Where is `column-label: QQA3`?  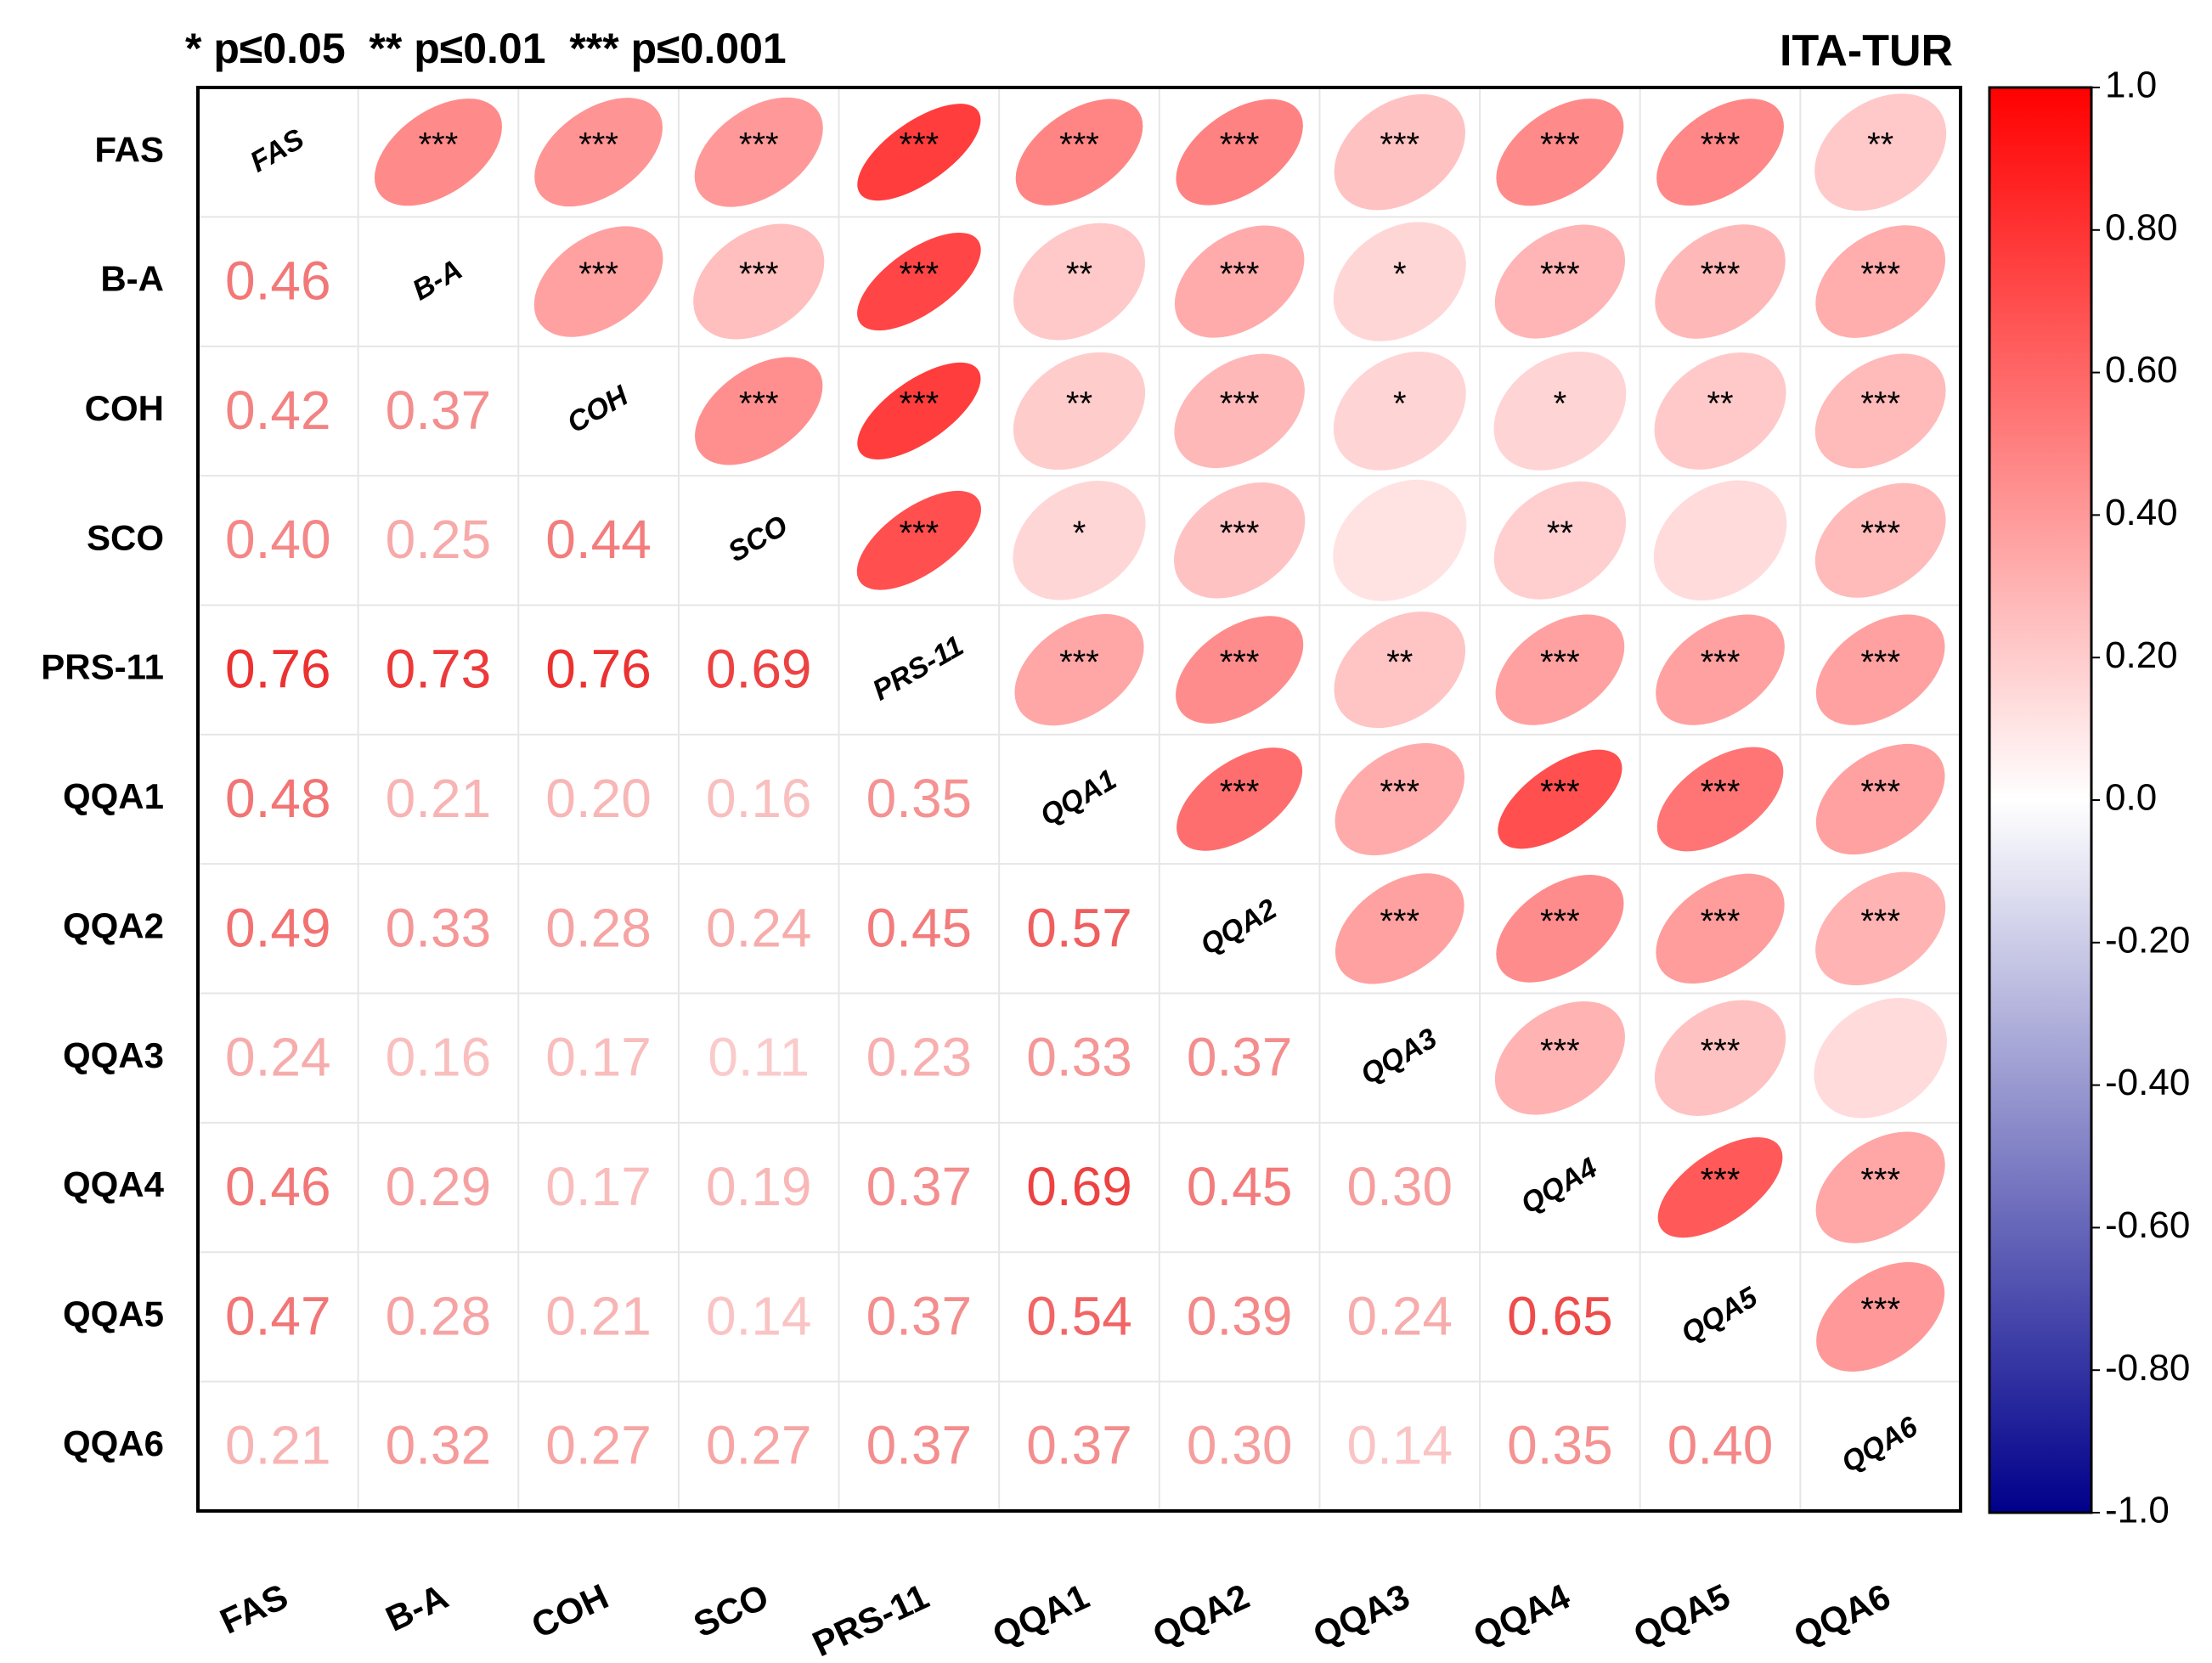 column-label: QQA3 is located at coordinates (1362, 1615).